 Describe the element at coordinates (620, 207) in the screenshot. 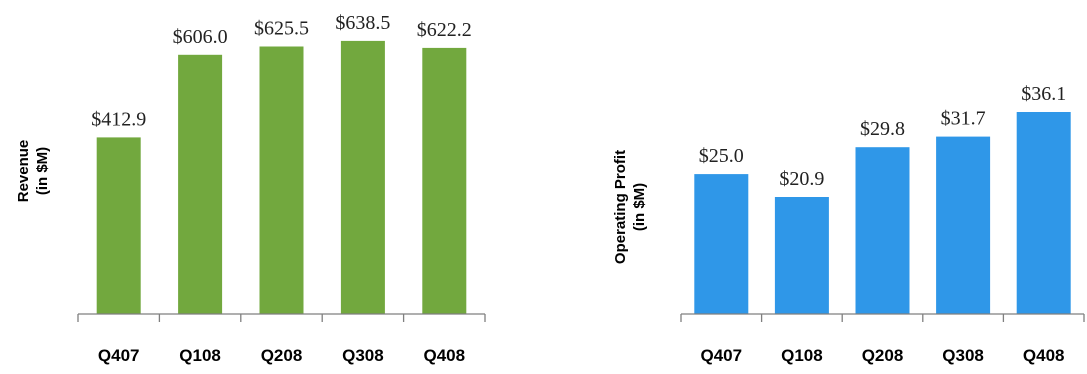

I see `y-axis-title-line: Operating Profit` at that location.